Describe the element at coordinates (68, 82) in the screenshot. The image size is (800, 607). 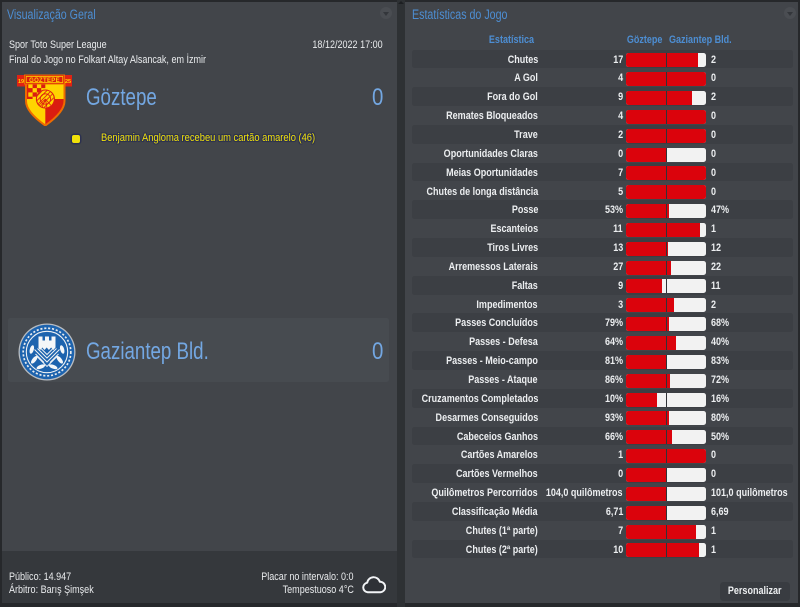
I see `svg-text: 25` at that location.